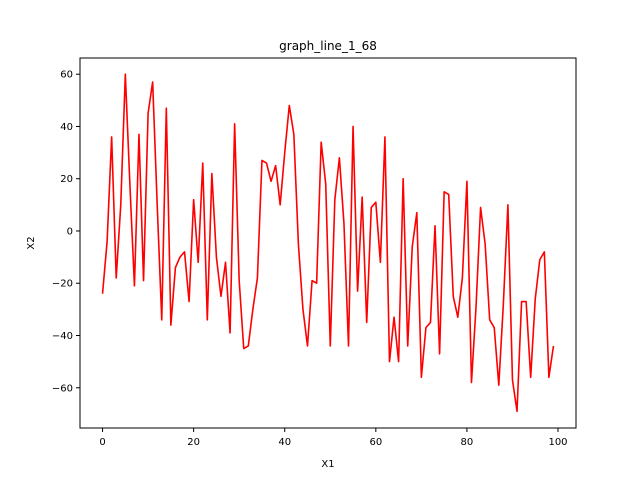 The image size is (640, 480). Describe the element at coordinates (284, 442) in the screenshot. I see `x-tick-label: 40` at that location.